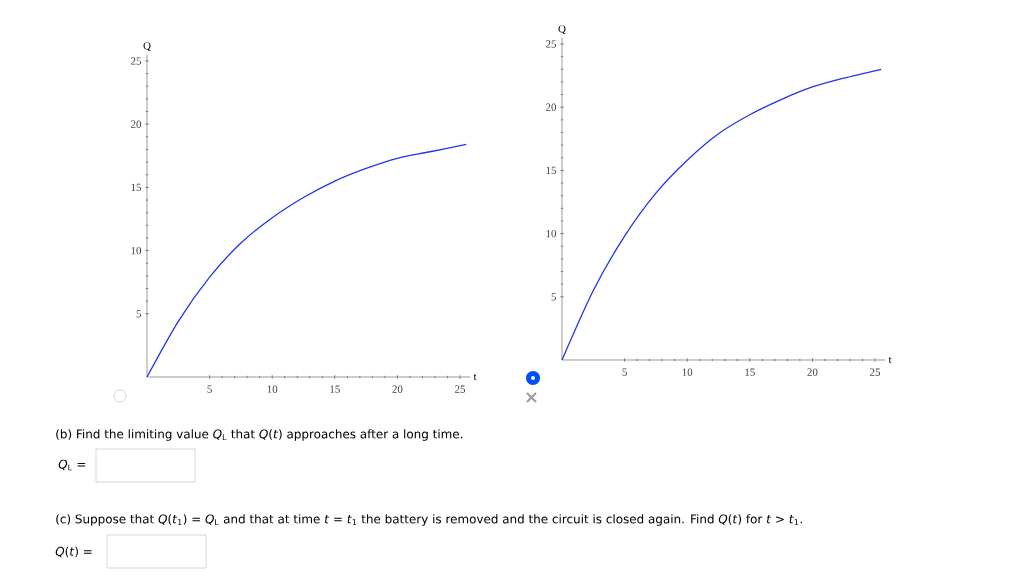 The width and height of the screenshot is (1024, 583). I want to click on text: (c) Suppose that Q(t$_{1}$) = Q$_{L}$ and that at time t = t$_{1}$ the battery is removed and the circuit is closed again. Find Q(t) for t > t$_{1}$., so click(429, 520).